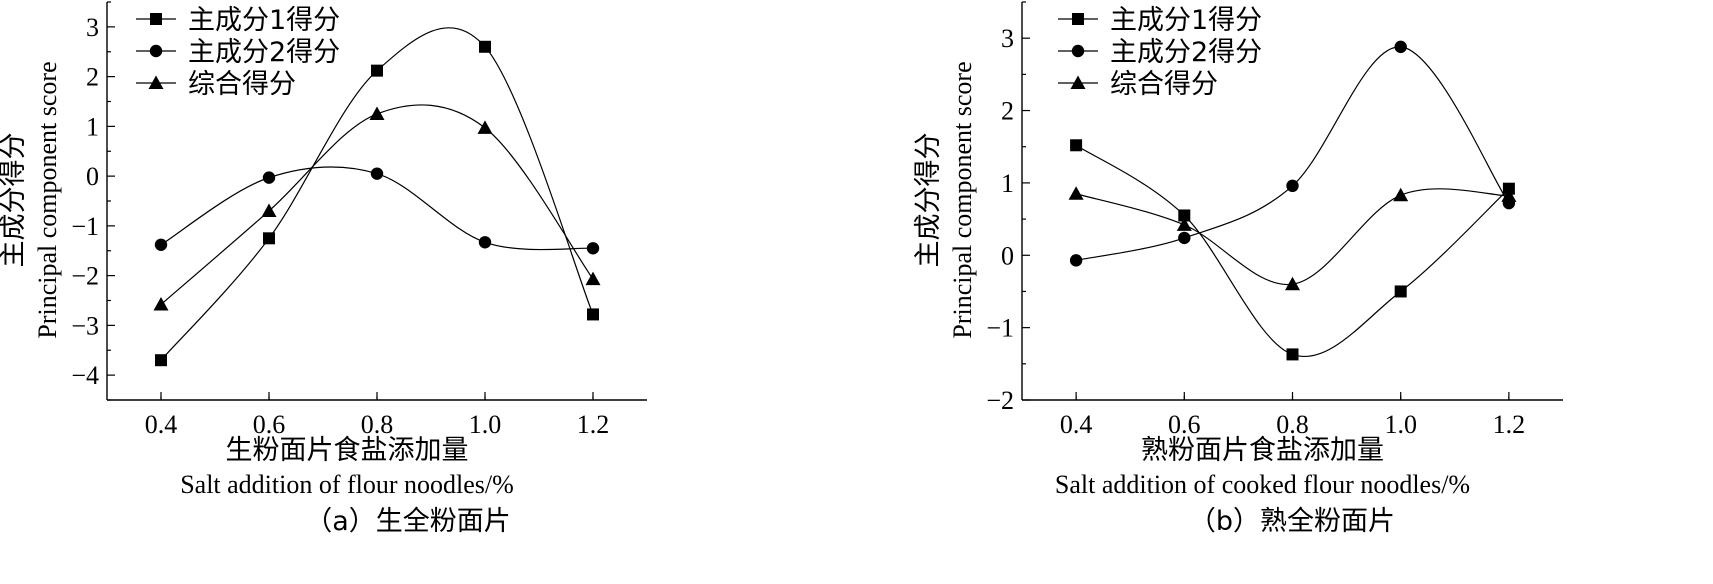  What do you see at coordinates (1262, 450) in the screenshot?
I see `x-axis-label-cn: 熟粉面片食盐添加量` at bounding box center [1262, 450].